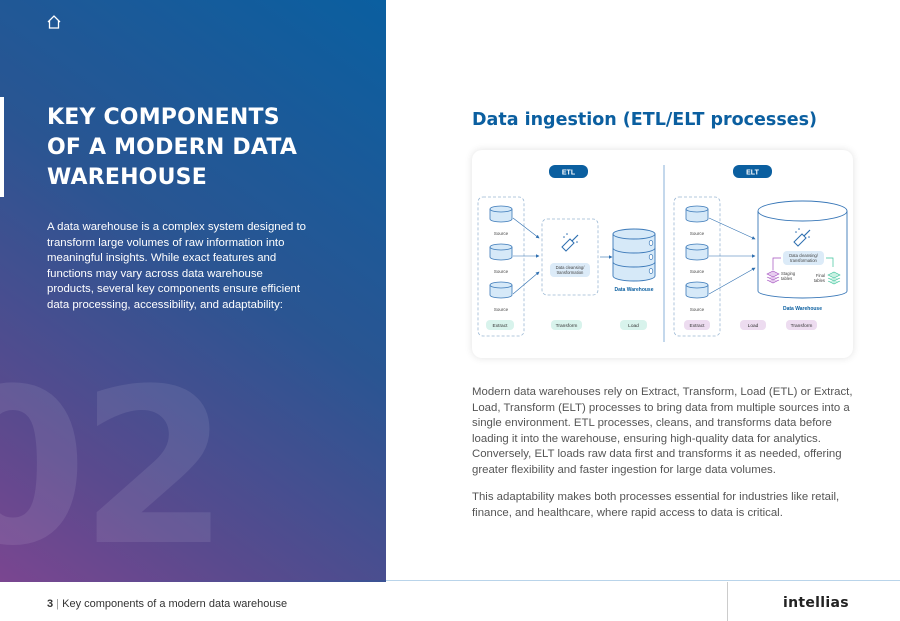 The width and height of the screenshot is (900, 621). What do you see at coordinates (816, 603) in the screenshot?
I see `intellias-logo: intellias` at bounding box center [816, 603].